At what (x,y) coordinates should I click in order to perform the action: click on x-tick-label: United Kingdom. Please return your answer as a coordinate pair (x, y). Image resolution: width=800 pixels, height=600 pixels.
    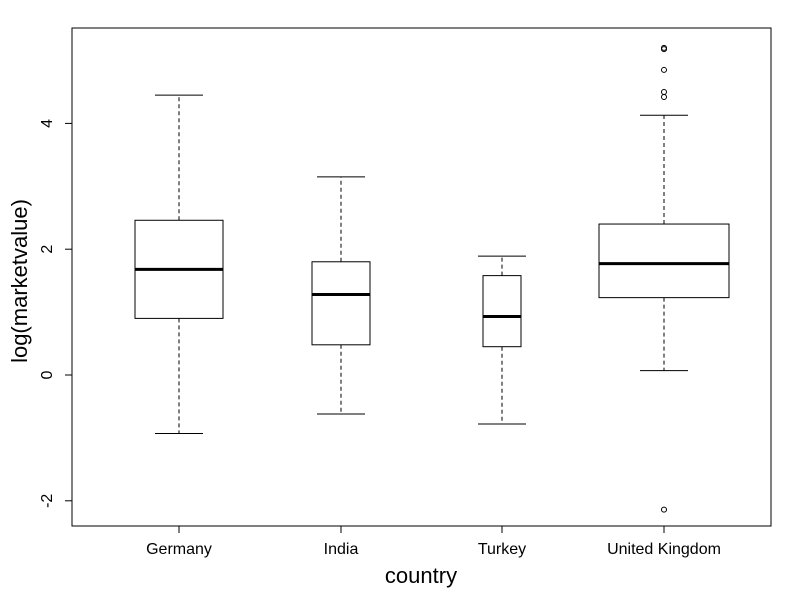
    Looking at the image, I should click on (664, 549).